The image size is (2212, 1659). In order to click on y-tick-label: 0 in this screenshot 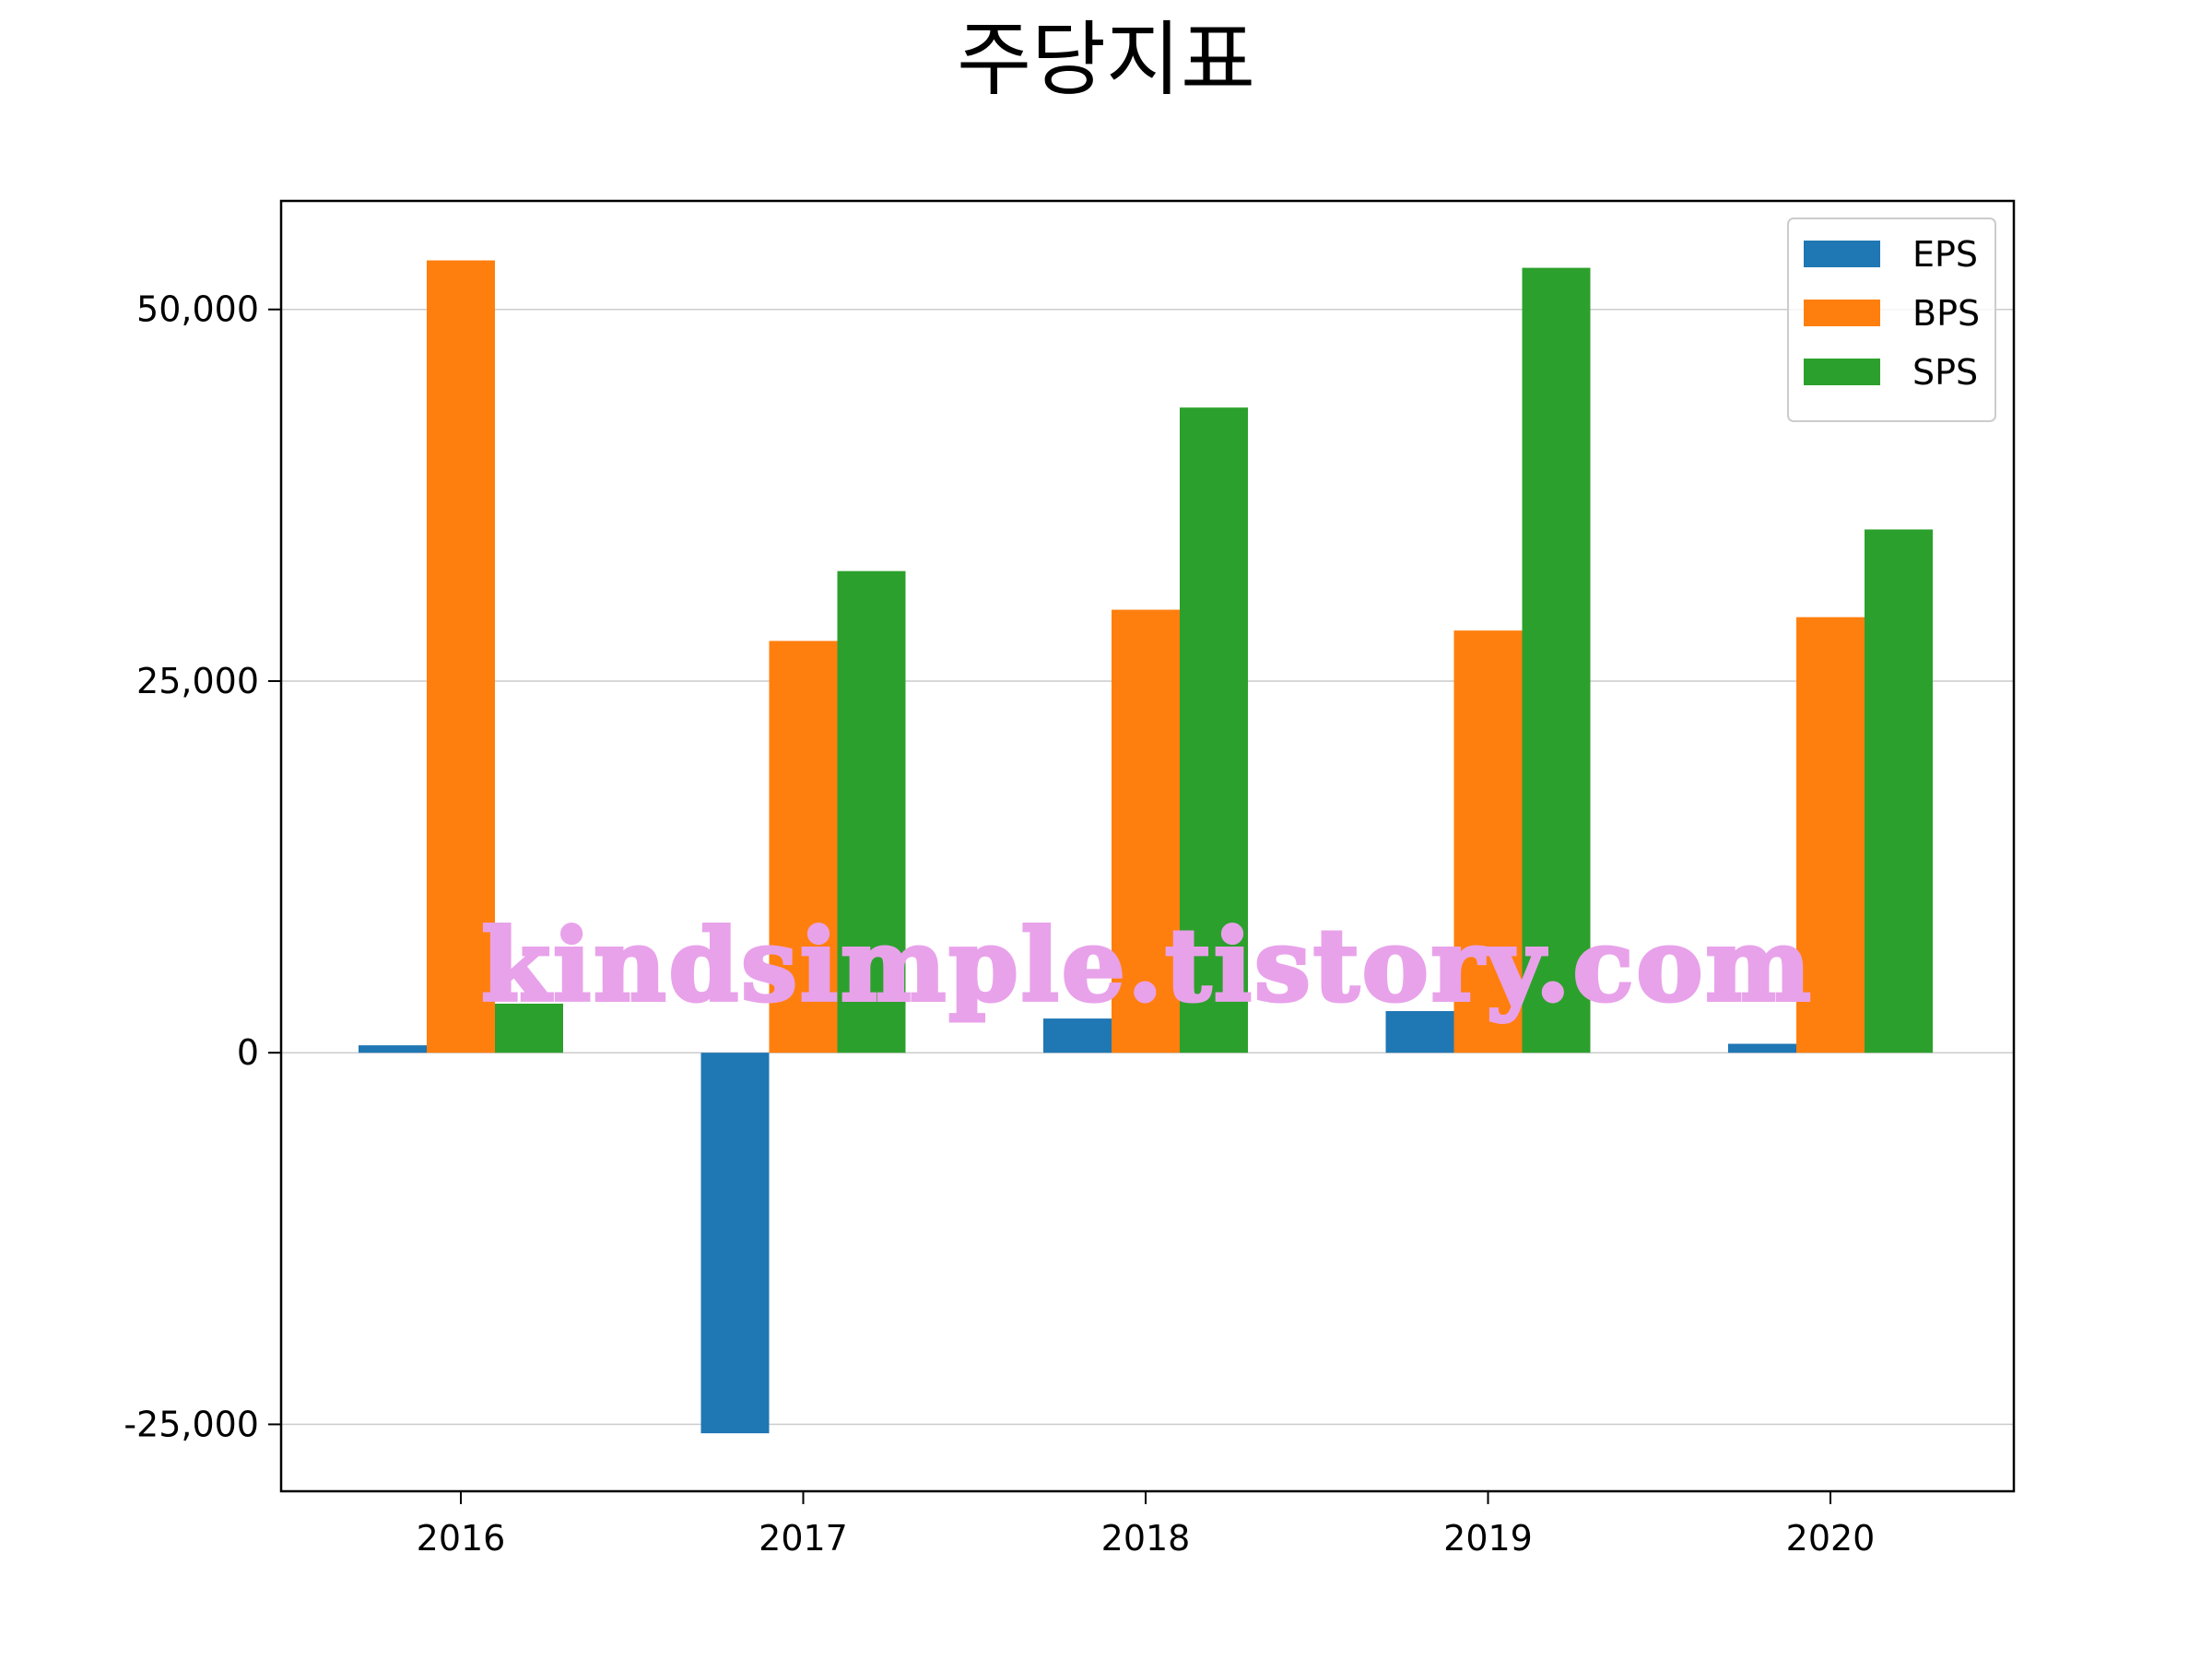, I will do `click(248, 1052)`.